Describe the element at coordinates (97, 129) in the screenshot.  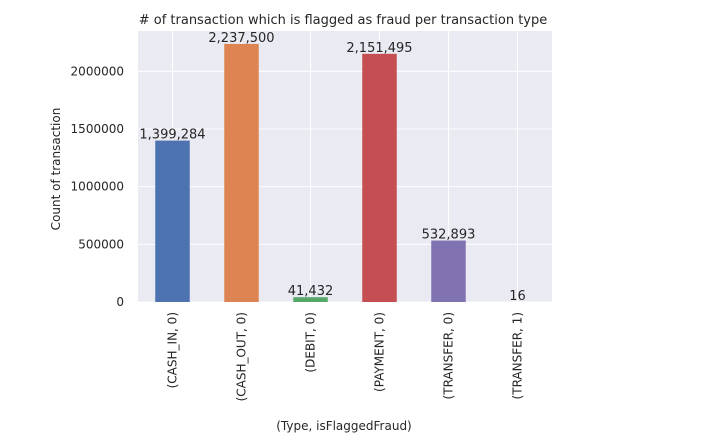
I see `y-tick-label: 1500000` at that location.